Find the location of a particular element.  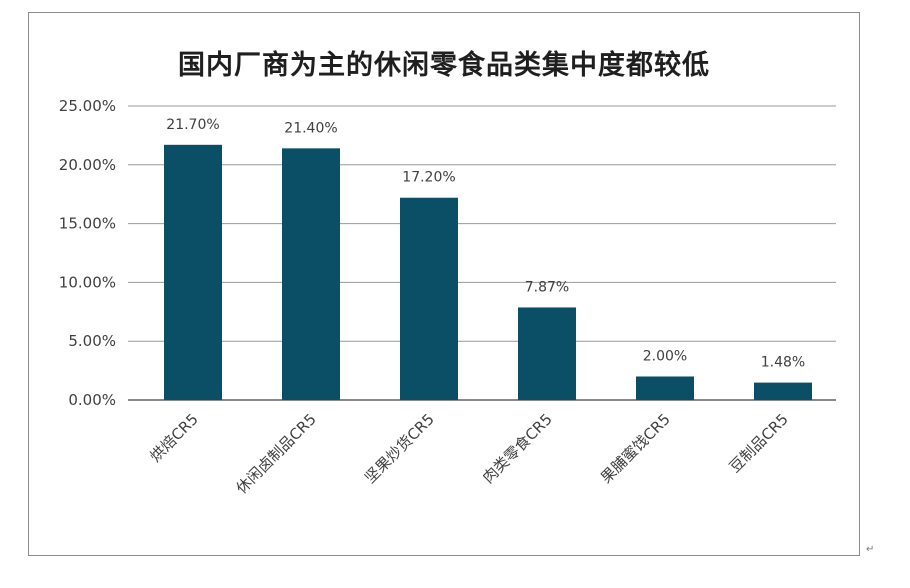

y-tick-label: 10.00% is located at coordinates (87, 282).